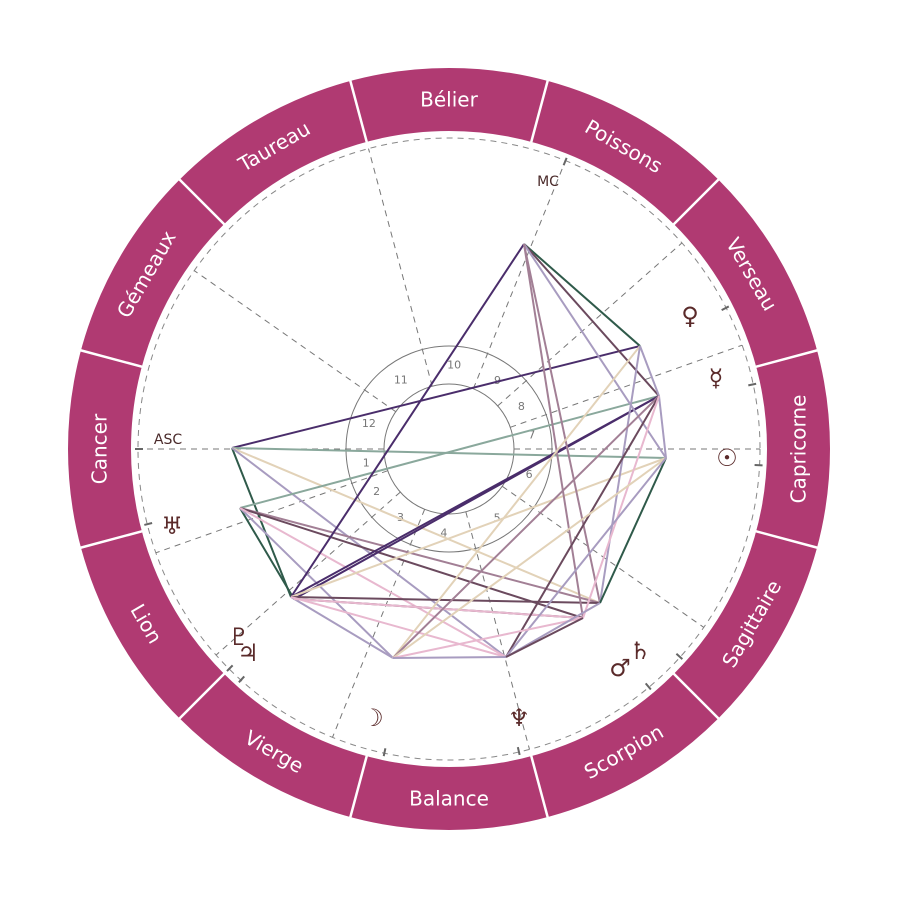  I want to click on aspect-line-pluto-sun, so click(478, 527).